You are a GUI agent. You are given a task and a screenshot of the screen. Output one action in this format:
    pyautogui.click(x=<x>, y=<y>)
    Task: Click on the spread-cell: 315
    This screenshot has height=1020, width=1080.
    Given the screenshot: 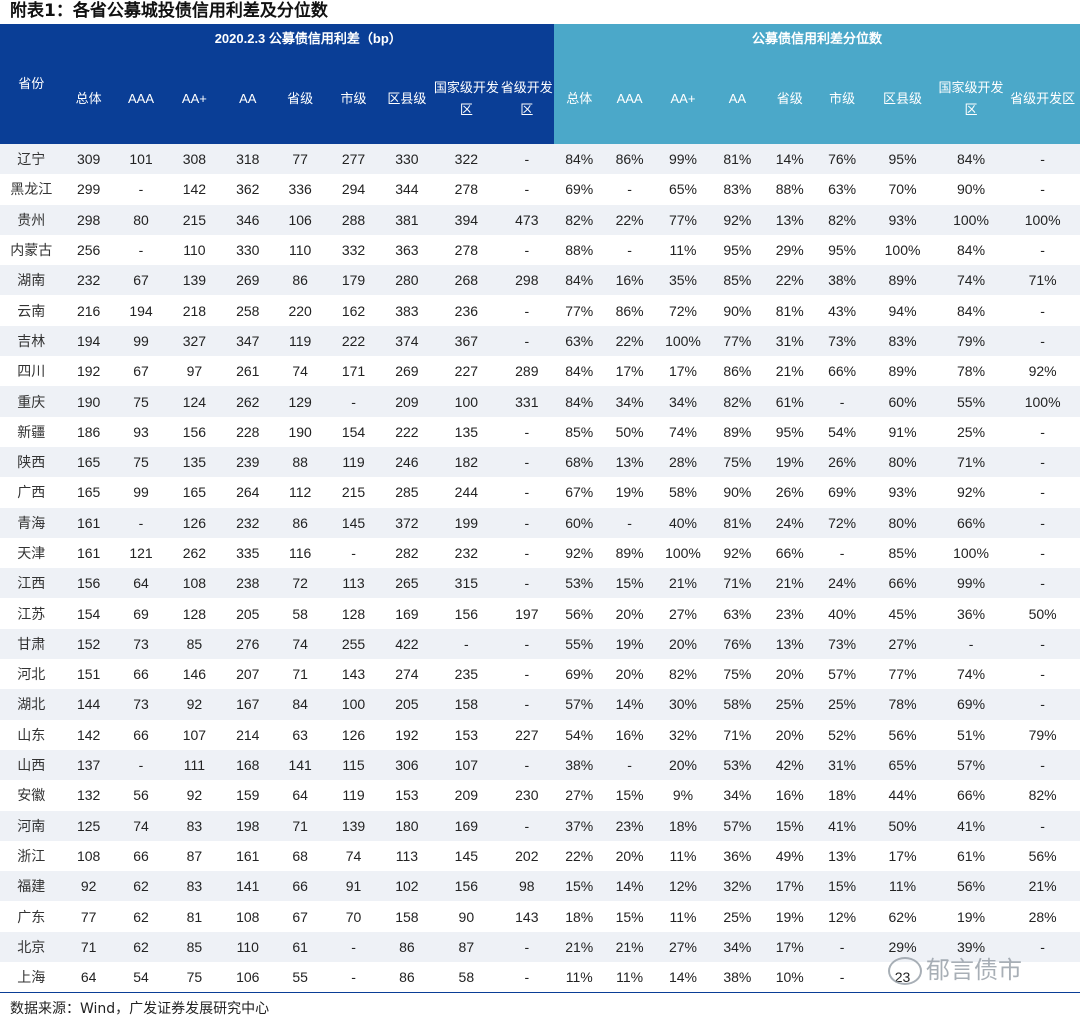 What is the action you would take?
    pyautogui.click(x=466, y=583)
    